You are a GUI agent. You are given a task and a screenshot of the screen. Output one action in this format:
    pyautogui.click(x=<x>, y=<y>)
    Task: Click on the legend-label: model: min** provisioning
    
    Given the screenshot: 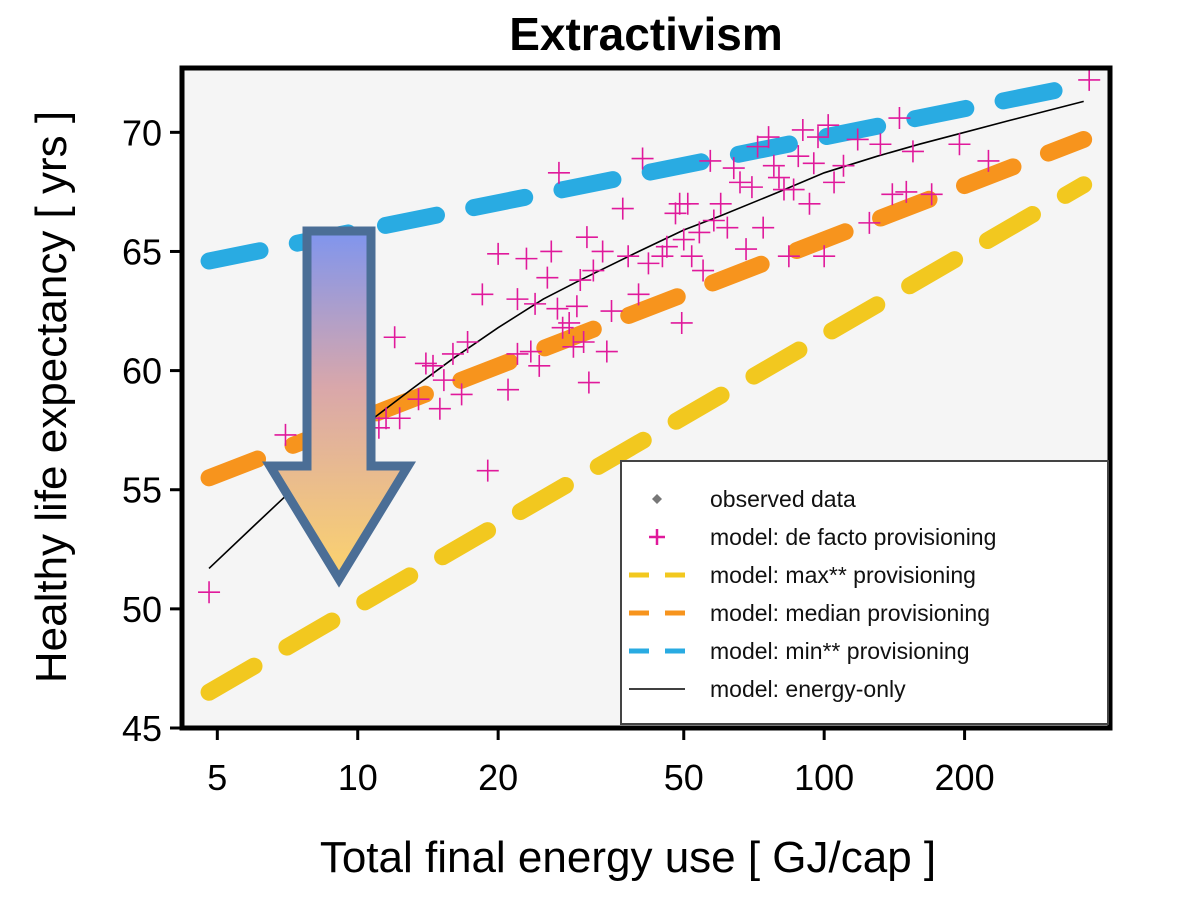 What is the action you would take?
    pyautogui.click(x=840, y=651)
    